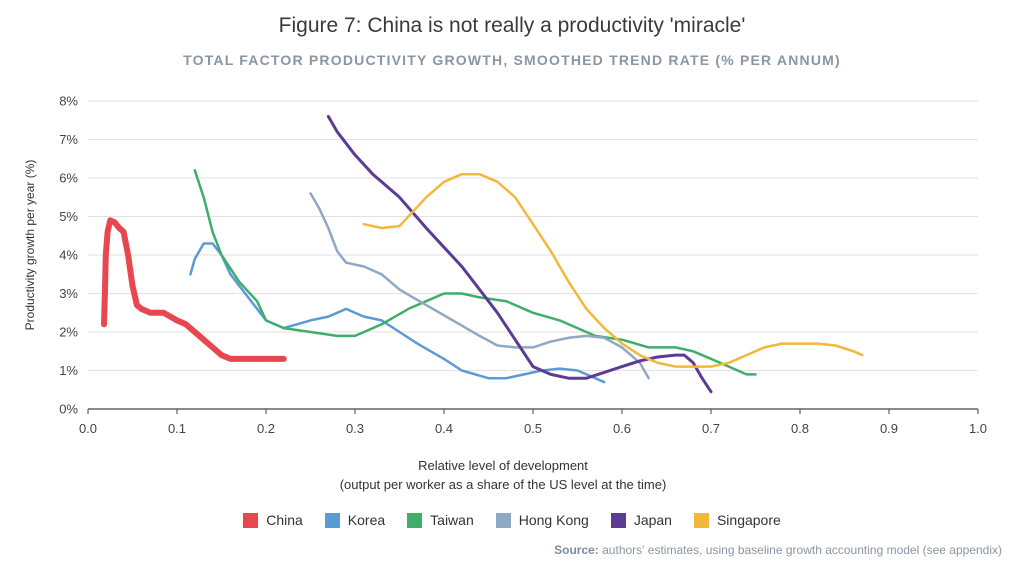 This screenshot has width=1024, height=572. Describe the element at coordinates (68, 178) in the screenshot. I see `y-tick-label: 6%` at that location.